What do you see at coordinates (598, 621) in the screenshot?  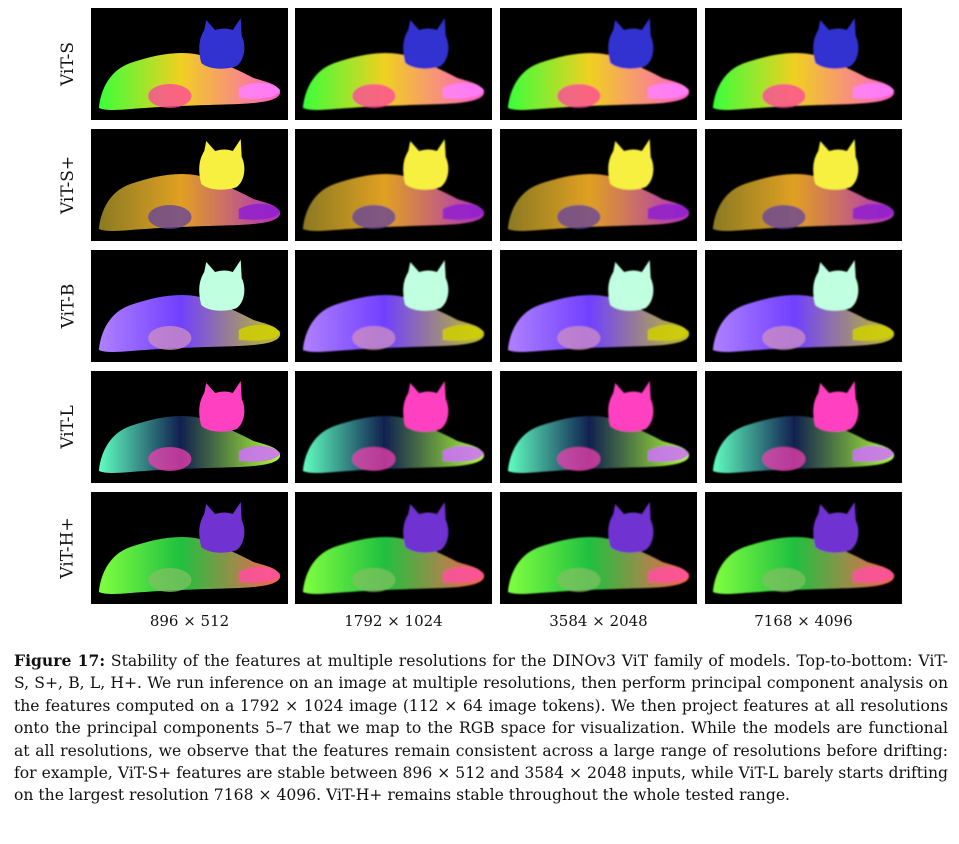 I see `column-resolution-label: 3584 × 2048` at bounding box center [598, 621].